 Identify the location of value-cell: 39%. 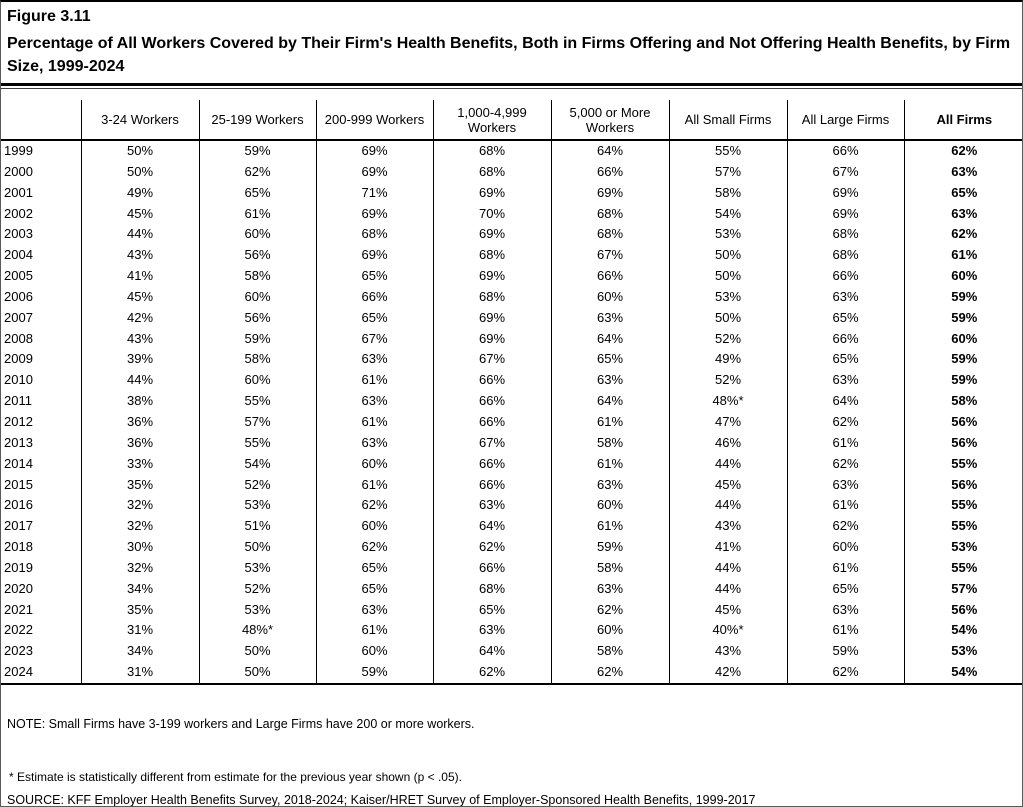
(139, 360).